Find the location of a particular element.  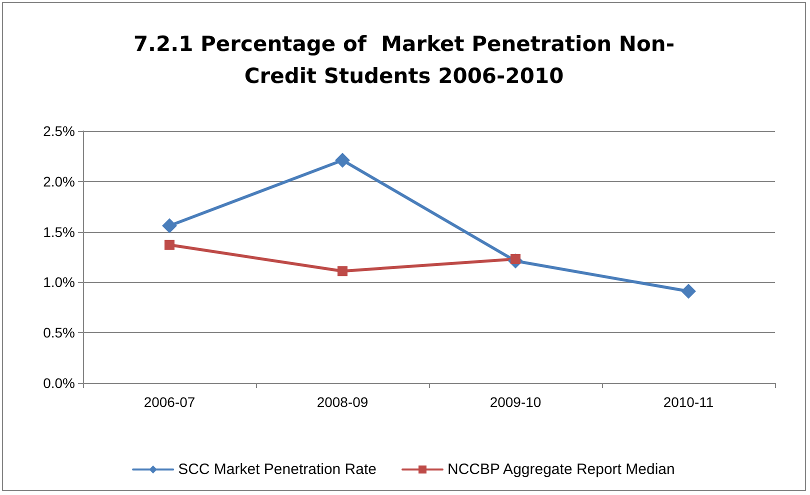

x-tick-label: 2006-07 is located at coordinates (170, 402).